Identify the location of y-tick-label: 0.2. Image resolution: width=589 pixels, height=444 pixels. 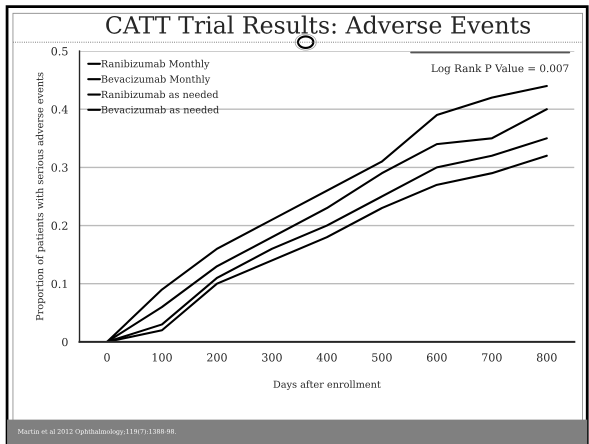
(59, 226).